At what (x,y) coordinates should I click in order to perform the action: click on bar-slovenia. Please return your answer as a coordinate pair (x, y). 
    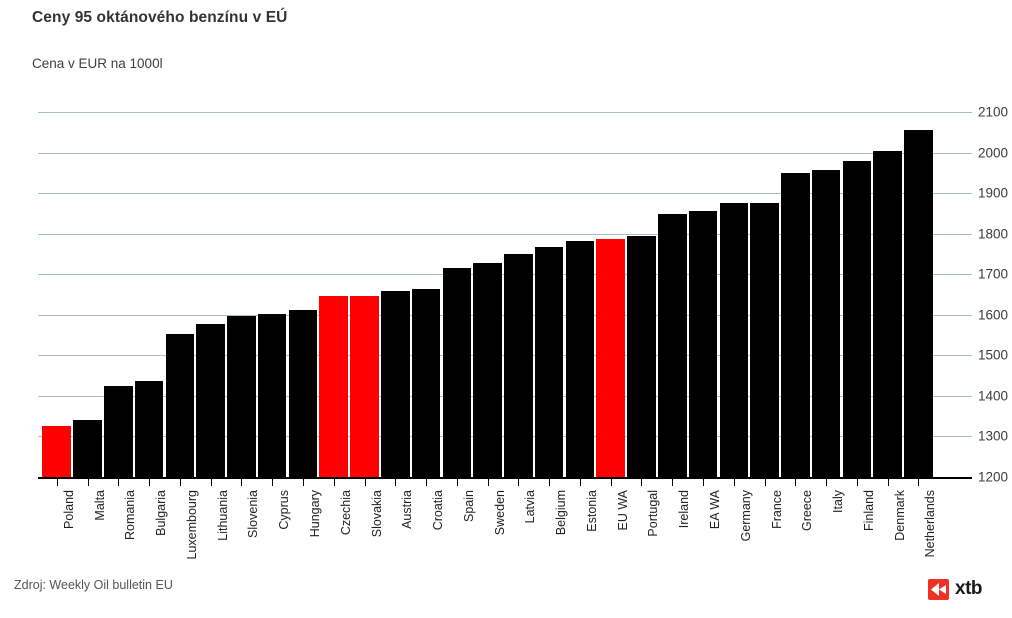
    Looking at the image, I should click on (241, 396).